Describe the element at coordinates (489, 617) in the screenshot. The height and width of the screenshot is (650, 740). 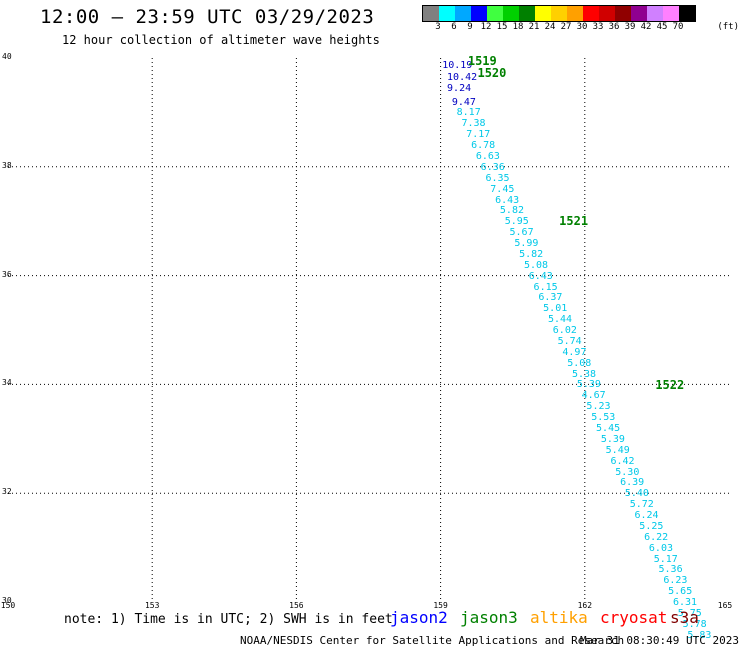
I see `satellite-name: jason3` at that location.